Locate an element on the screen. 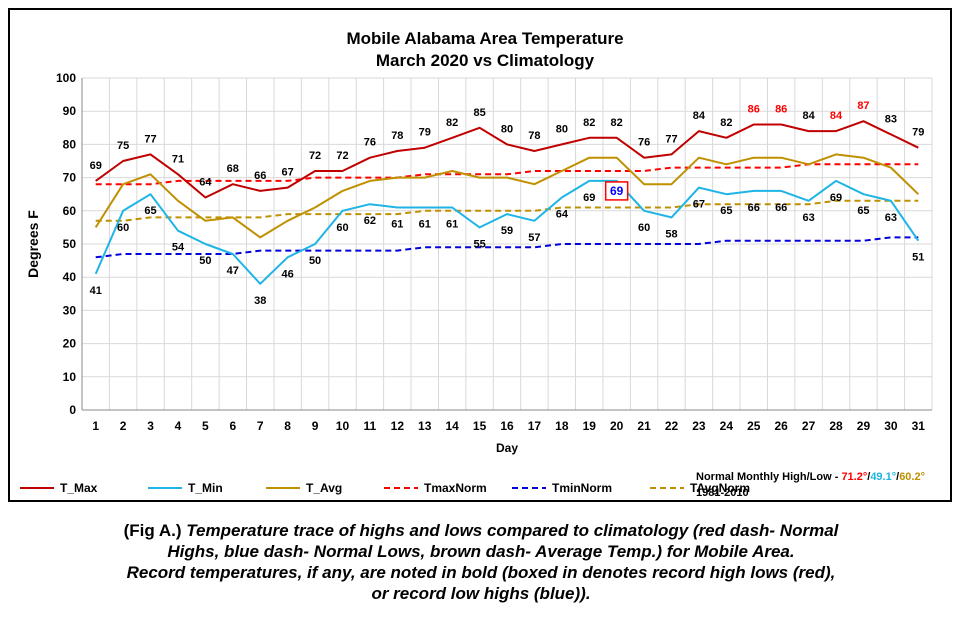 Image resolution: width=962 pixels, height=624 pixels. x-tick-label: 14 is located at coordinates (452, 426).